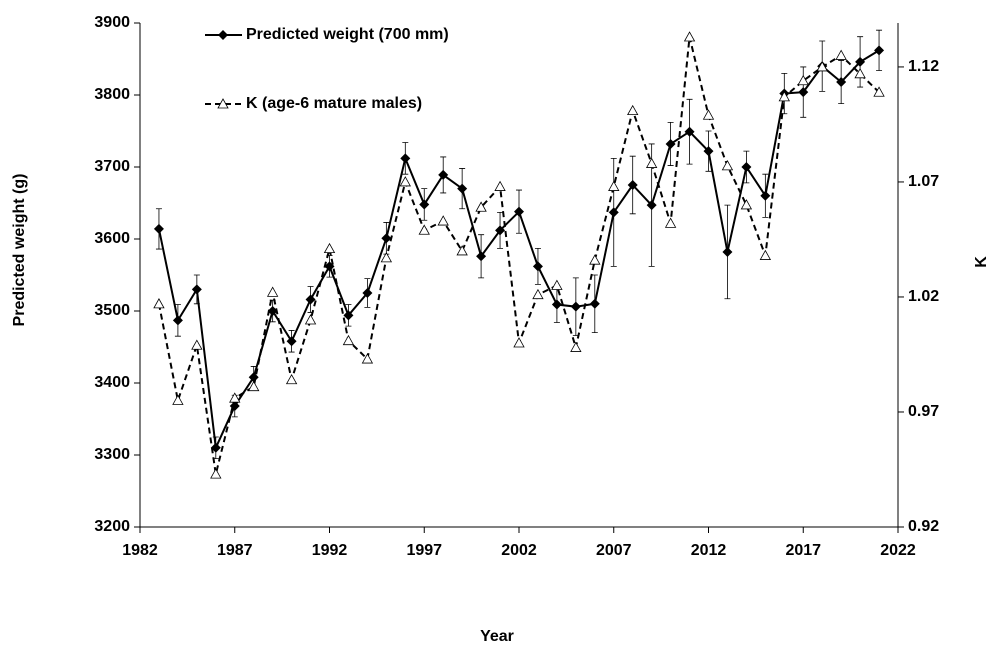 This screenshot has width=992, height=653. What do you see at coordinates (519, 550) in the screenshot?
I see `x-tick-label: 2002` at bounding box center [519, 550].